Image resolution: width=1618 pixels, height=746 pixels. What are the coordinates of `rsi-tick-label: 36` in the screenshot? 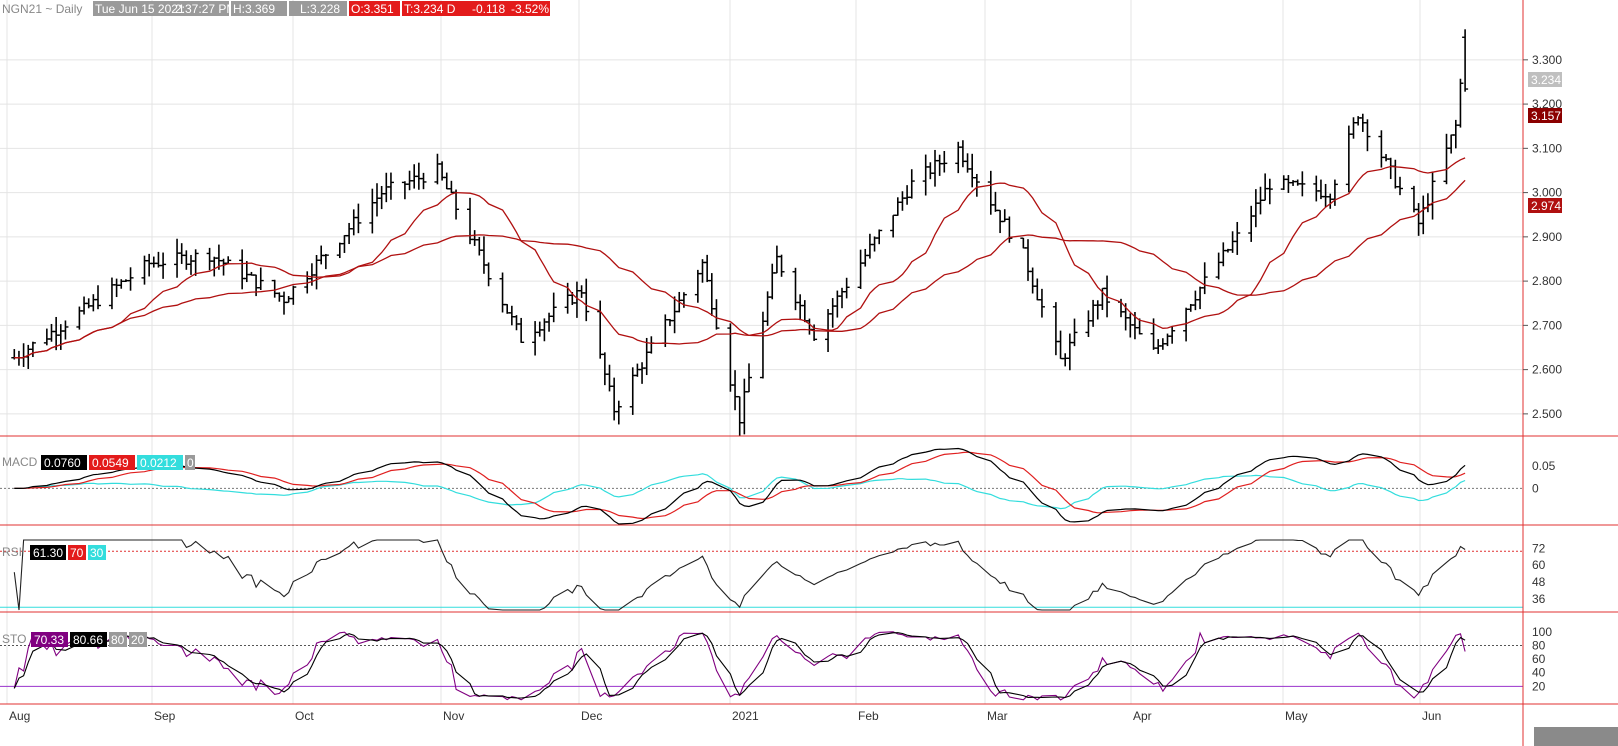 It's located at (1539, 599).